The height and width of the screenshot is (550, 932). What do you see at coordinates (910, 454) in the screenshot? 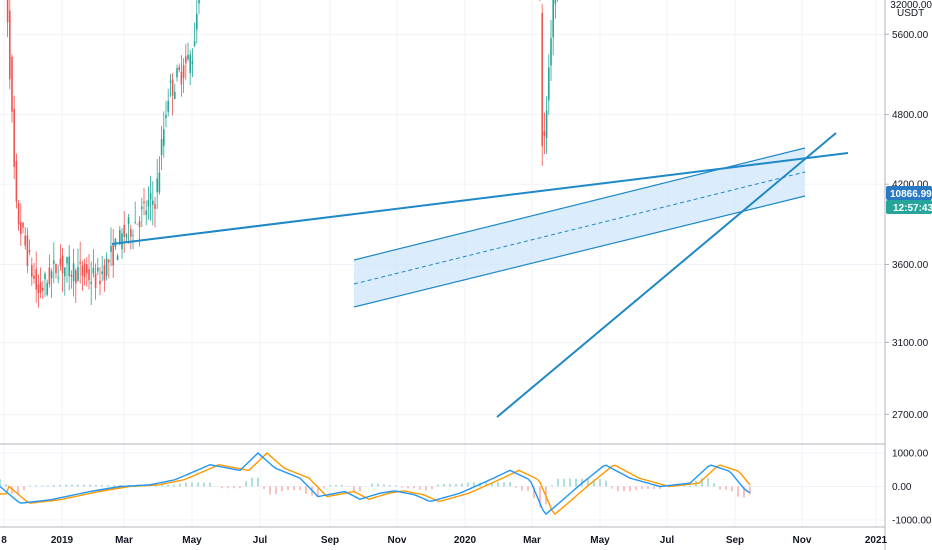
I see `macd-tick-label: 1000.00` at bounding box center [910, 454].